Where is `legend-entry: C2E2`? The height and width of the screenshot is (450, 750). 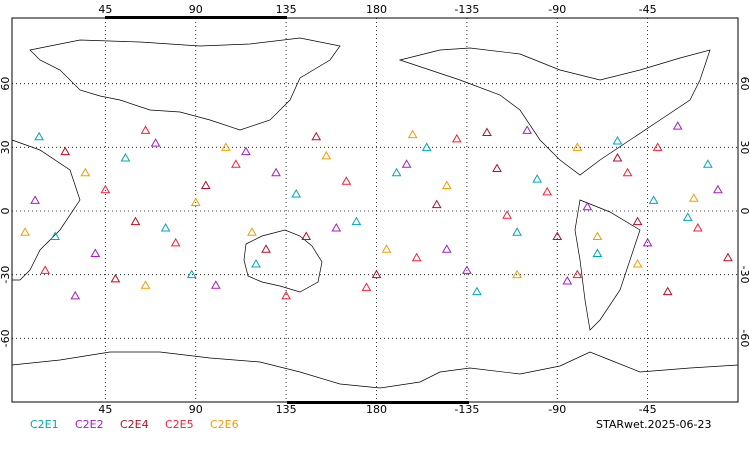 legend-entry: C2E2 is located at coordinates (89, 424).